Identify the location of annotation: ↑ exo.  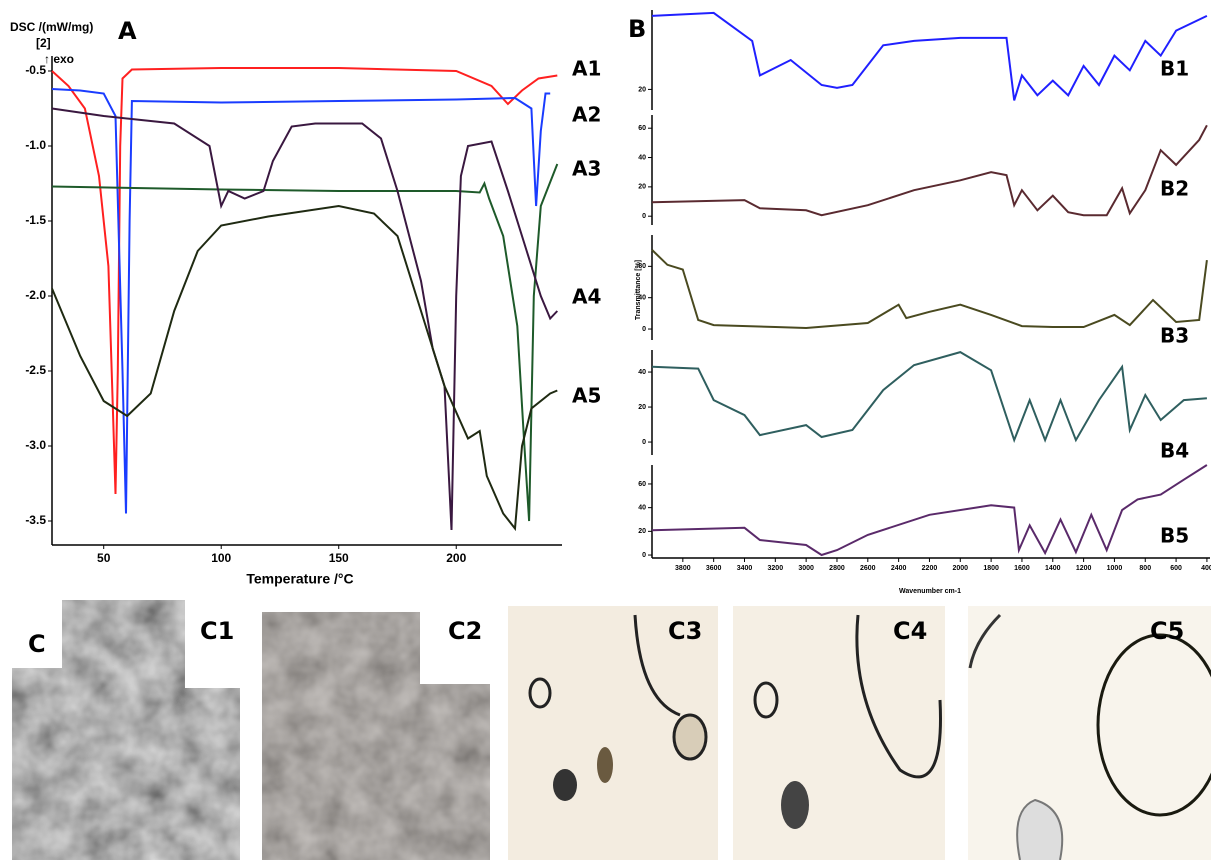
(59, 59).